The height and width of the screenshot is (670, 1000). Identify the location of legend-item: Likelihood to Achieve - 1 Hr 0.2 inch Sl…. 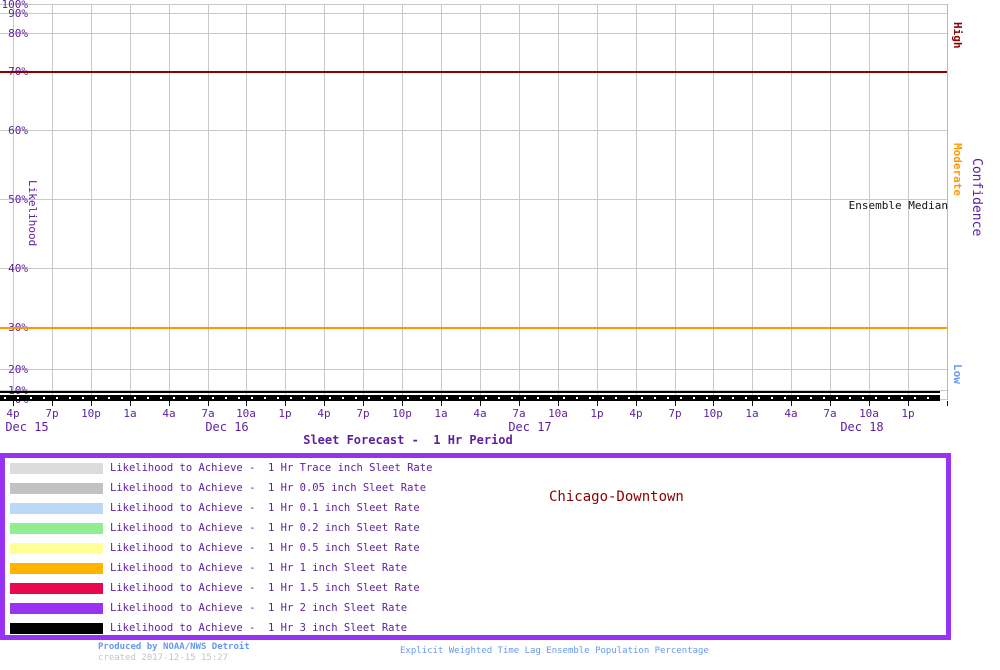
(475, 530).